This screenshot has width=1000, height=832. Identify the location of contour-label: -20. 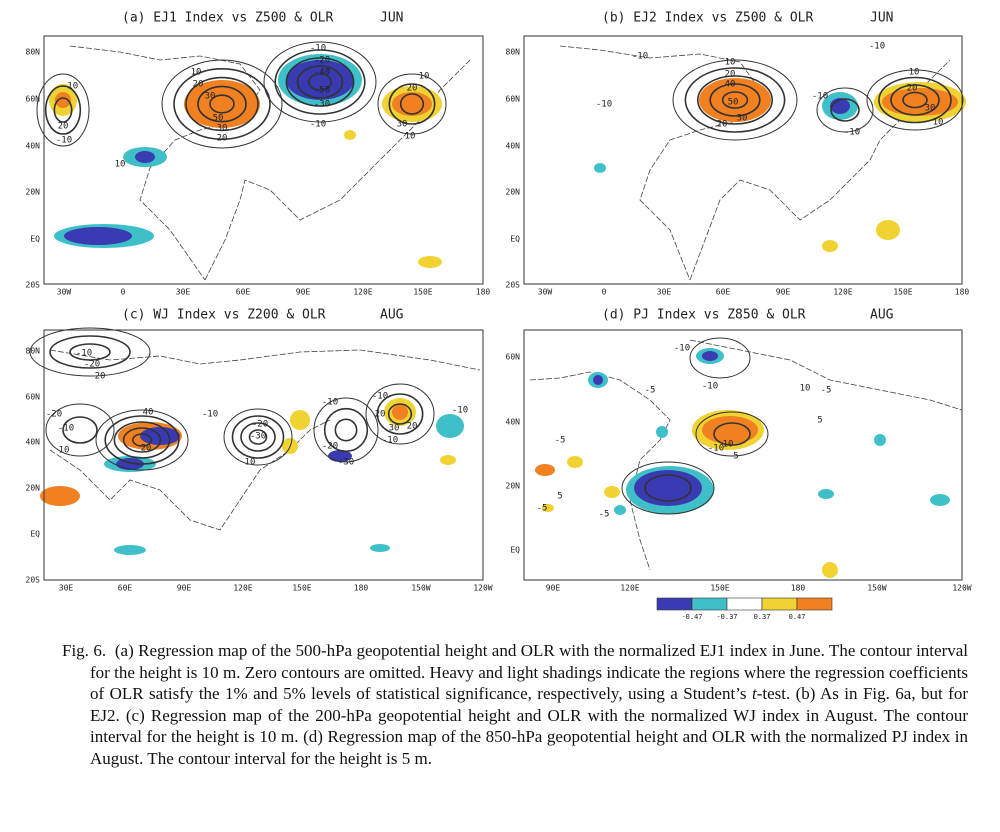
(54, 415).